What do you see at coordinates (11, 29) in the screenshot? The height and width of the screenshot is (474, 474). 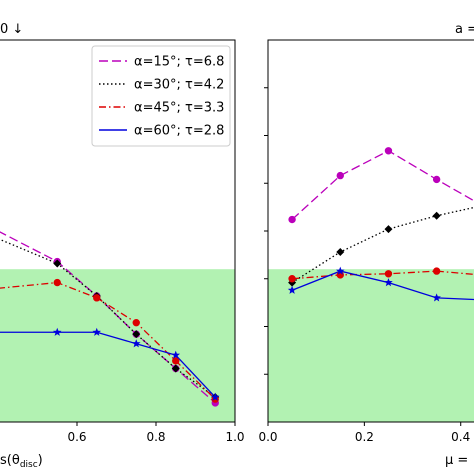 I see `left-title: 0 ↓` at bounding box center [11, 29].